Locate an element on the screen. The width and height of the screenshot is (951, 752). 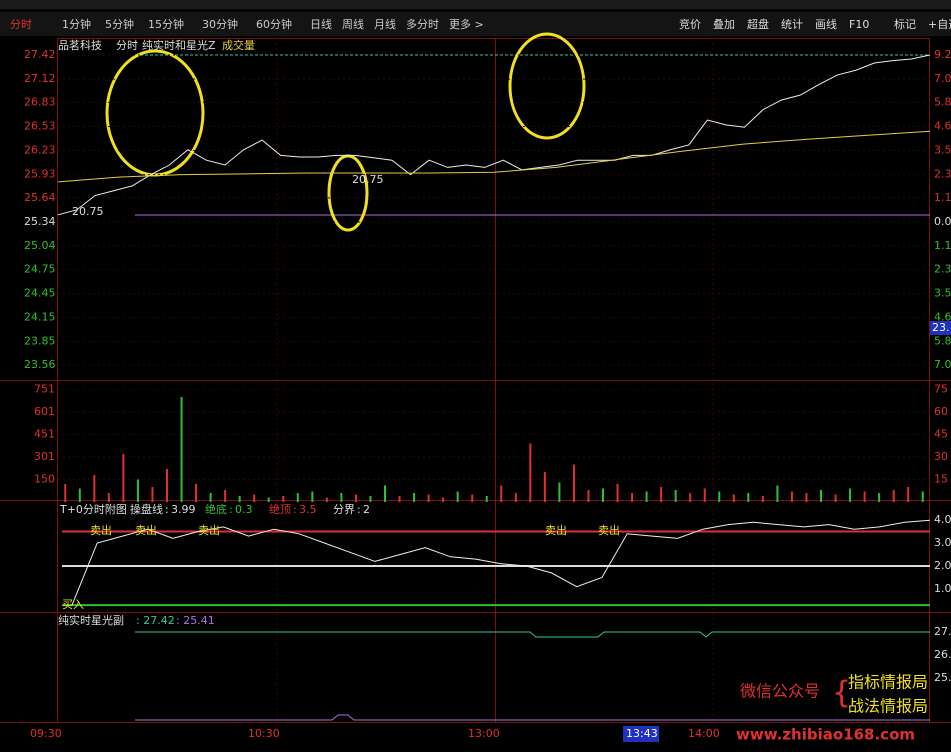
tab: 分时 is located at coordinates (21, 24).